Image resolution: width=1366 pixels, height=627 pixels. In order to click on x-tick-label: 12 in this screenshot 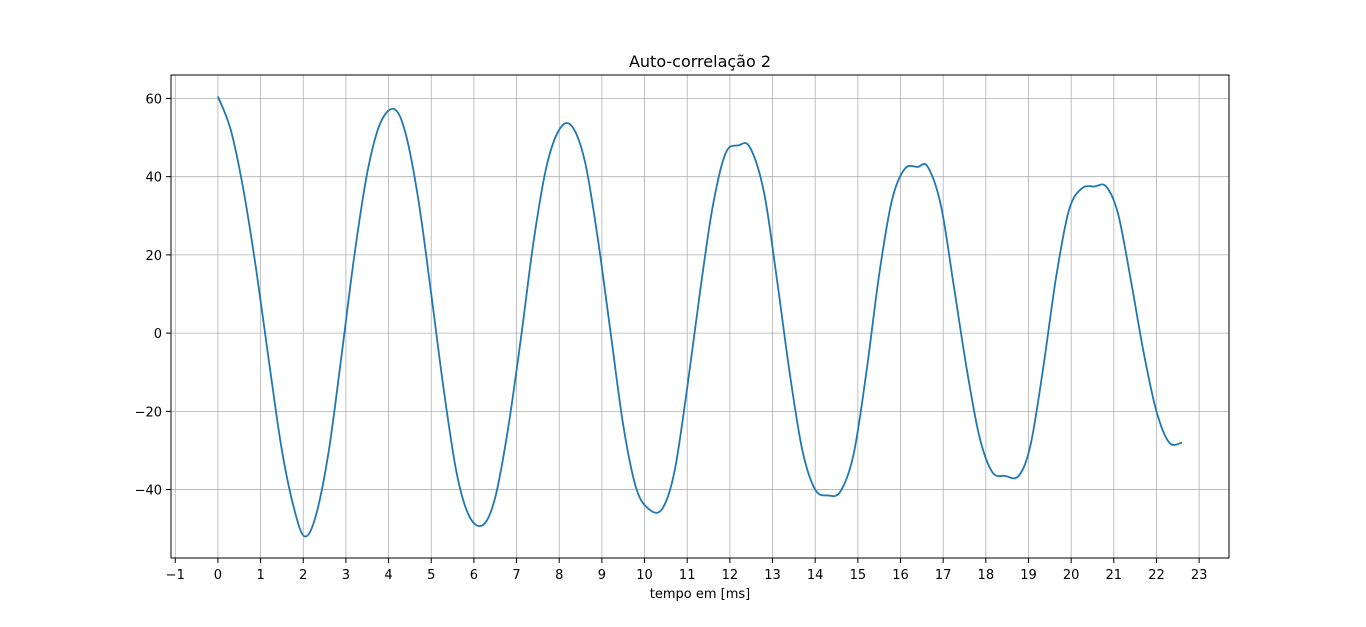, I will do `click(730, 575)`.